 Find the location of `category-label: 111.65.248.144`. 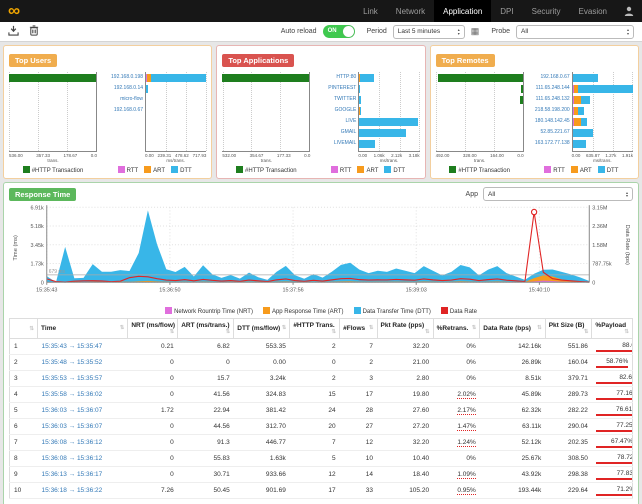

category-label: 111.65.248.144 is located at coordinates (552, 88).